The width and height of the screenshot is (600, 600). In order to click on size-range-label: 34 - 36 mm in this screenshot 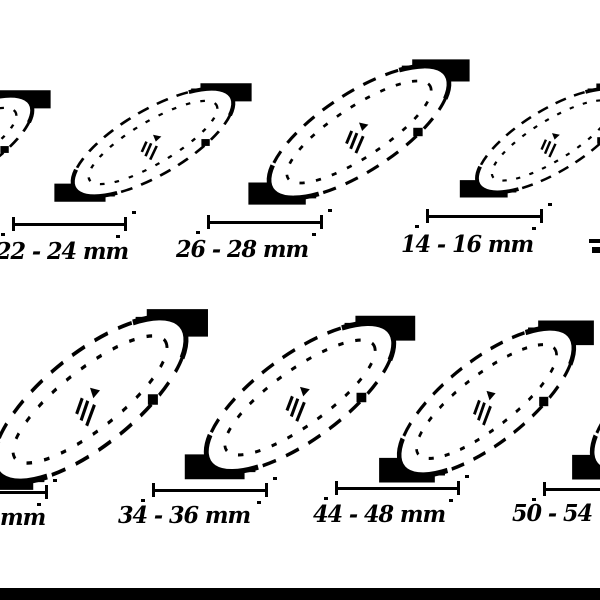, I will do `click(184, 515)`.